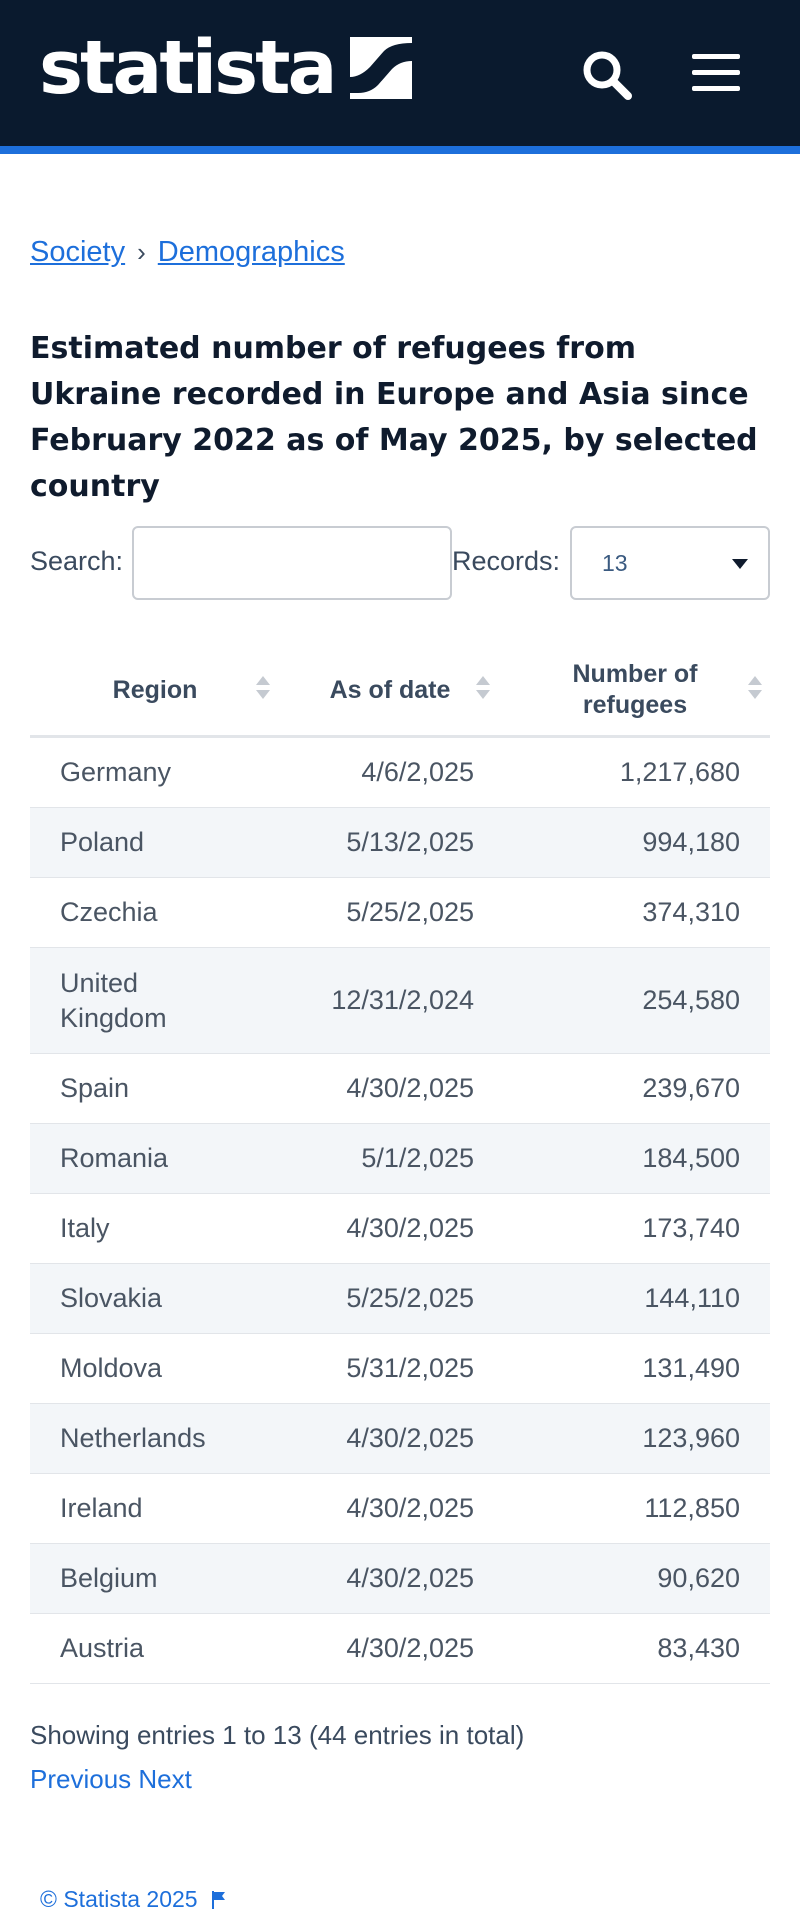 The image size is (800, 1922). I want to click on cell-region: Romania, so click(114, 1158).